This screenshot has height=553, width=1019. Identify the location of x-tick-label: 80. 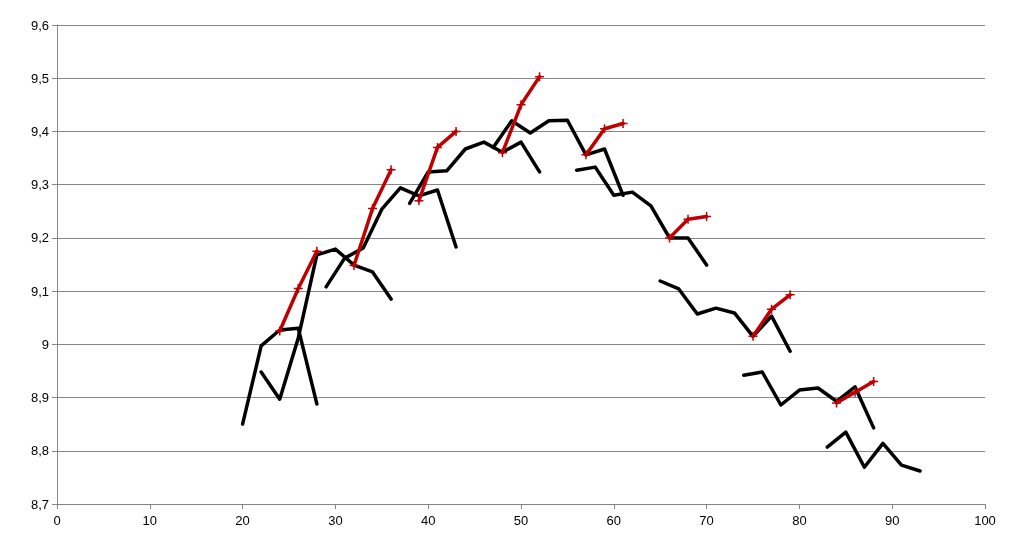
(799, 520).